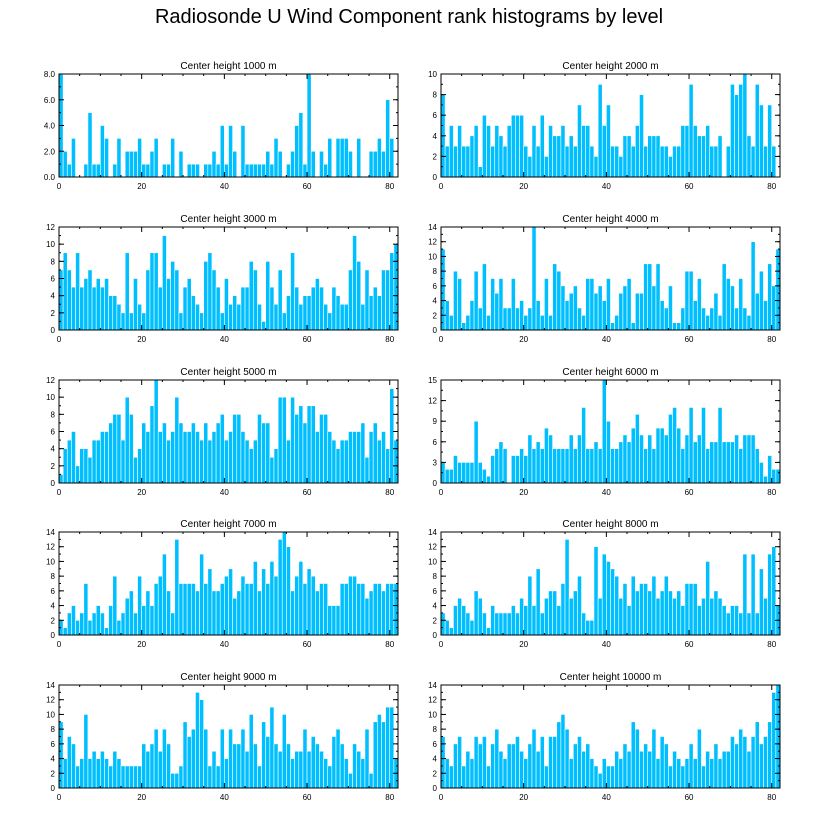  Describe the element at coordinates (222, 737) in the screenshot. I see `histogram-panel: Center height 9000 m 0 20 40 60 80 0 2 4 6 8 10 12 14` at that location.